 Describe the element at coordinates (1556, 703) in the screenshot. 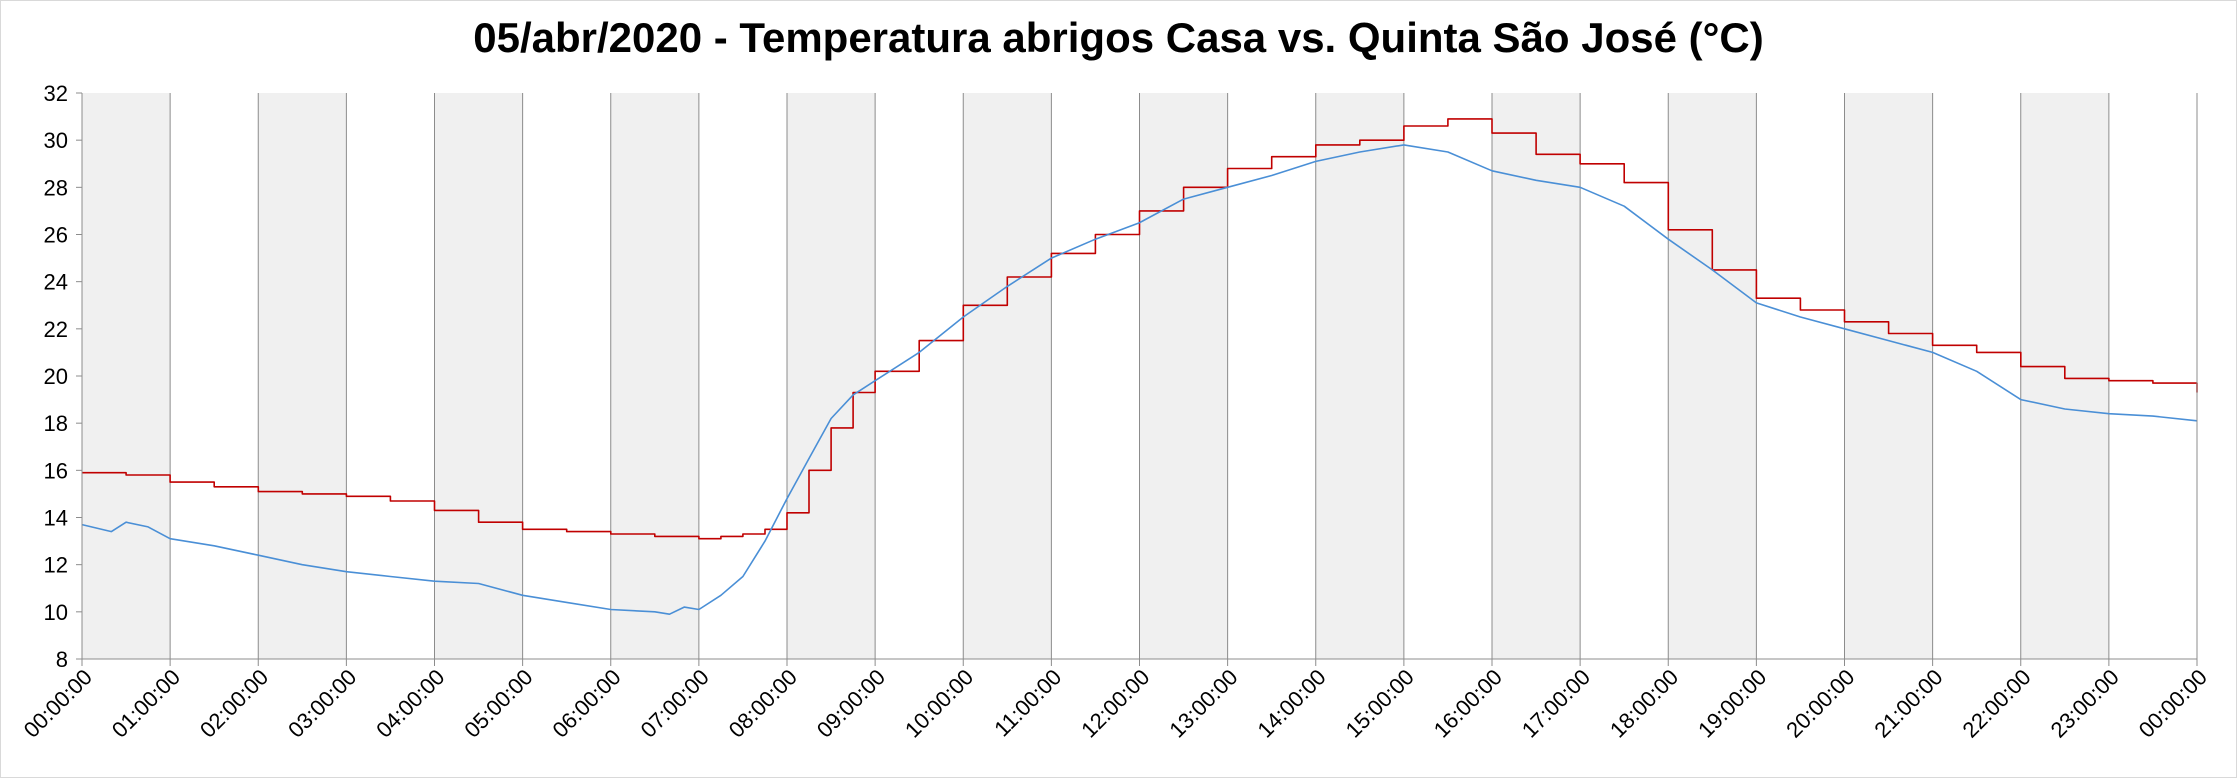

I see `x-tick-label: 17:00:00` at that location.